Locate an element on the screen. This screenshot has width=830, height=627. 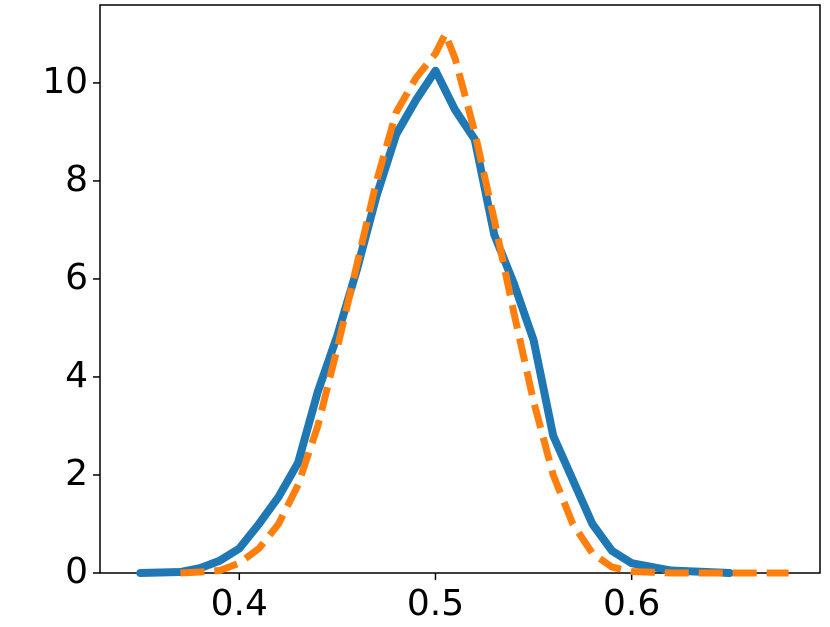
y-tick-label: 4 is located at coordinates (76, 375).